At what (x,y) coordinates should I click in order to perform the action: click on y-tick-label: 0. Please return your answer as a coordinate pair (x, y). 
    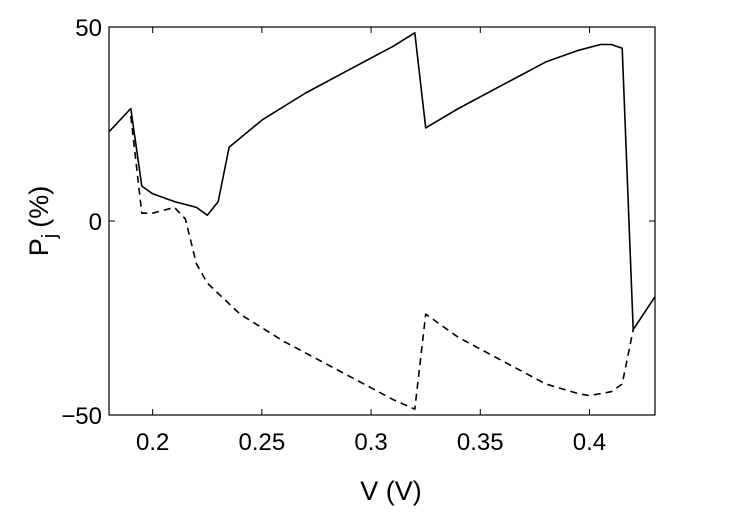
    Looking at the image, I should click on (95, 222).